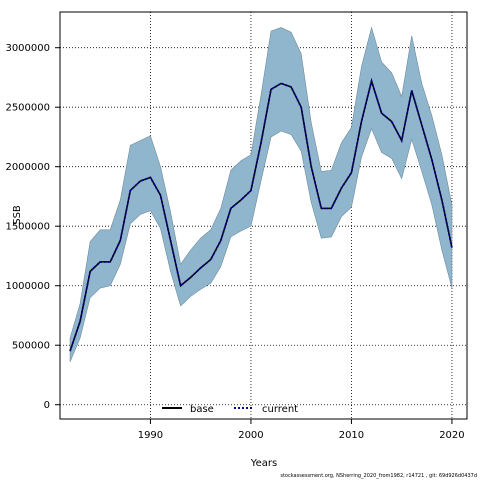 The width and height of the screenshot is (480, 480). Describe the element at coordinates (27, 48) in the screenshot. I see `y-tick-label: 3000000` at that location.